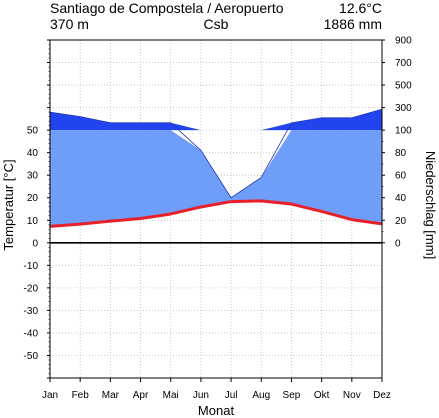 This screenshot has height=418, width=439. What do you see at coordinates (33, 176) in the screenshot?
I see `left-tick-label: 30` at bounding box center [33, 176].